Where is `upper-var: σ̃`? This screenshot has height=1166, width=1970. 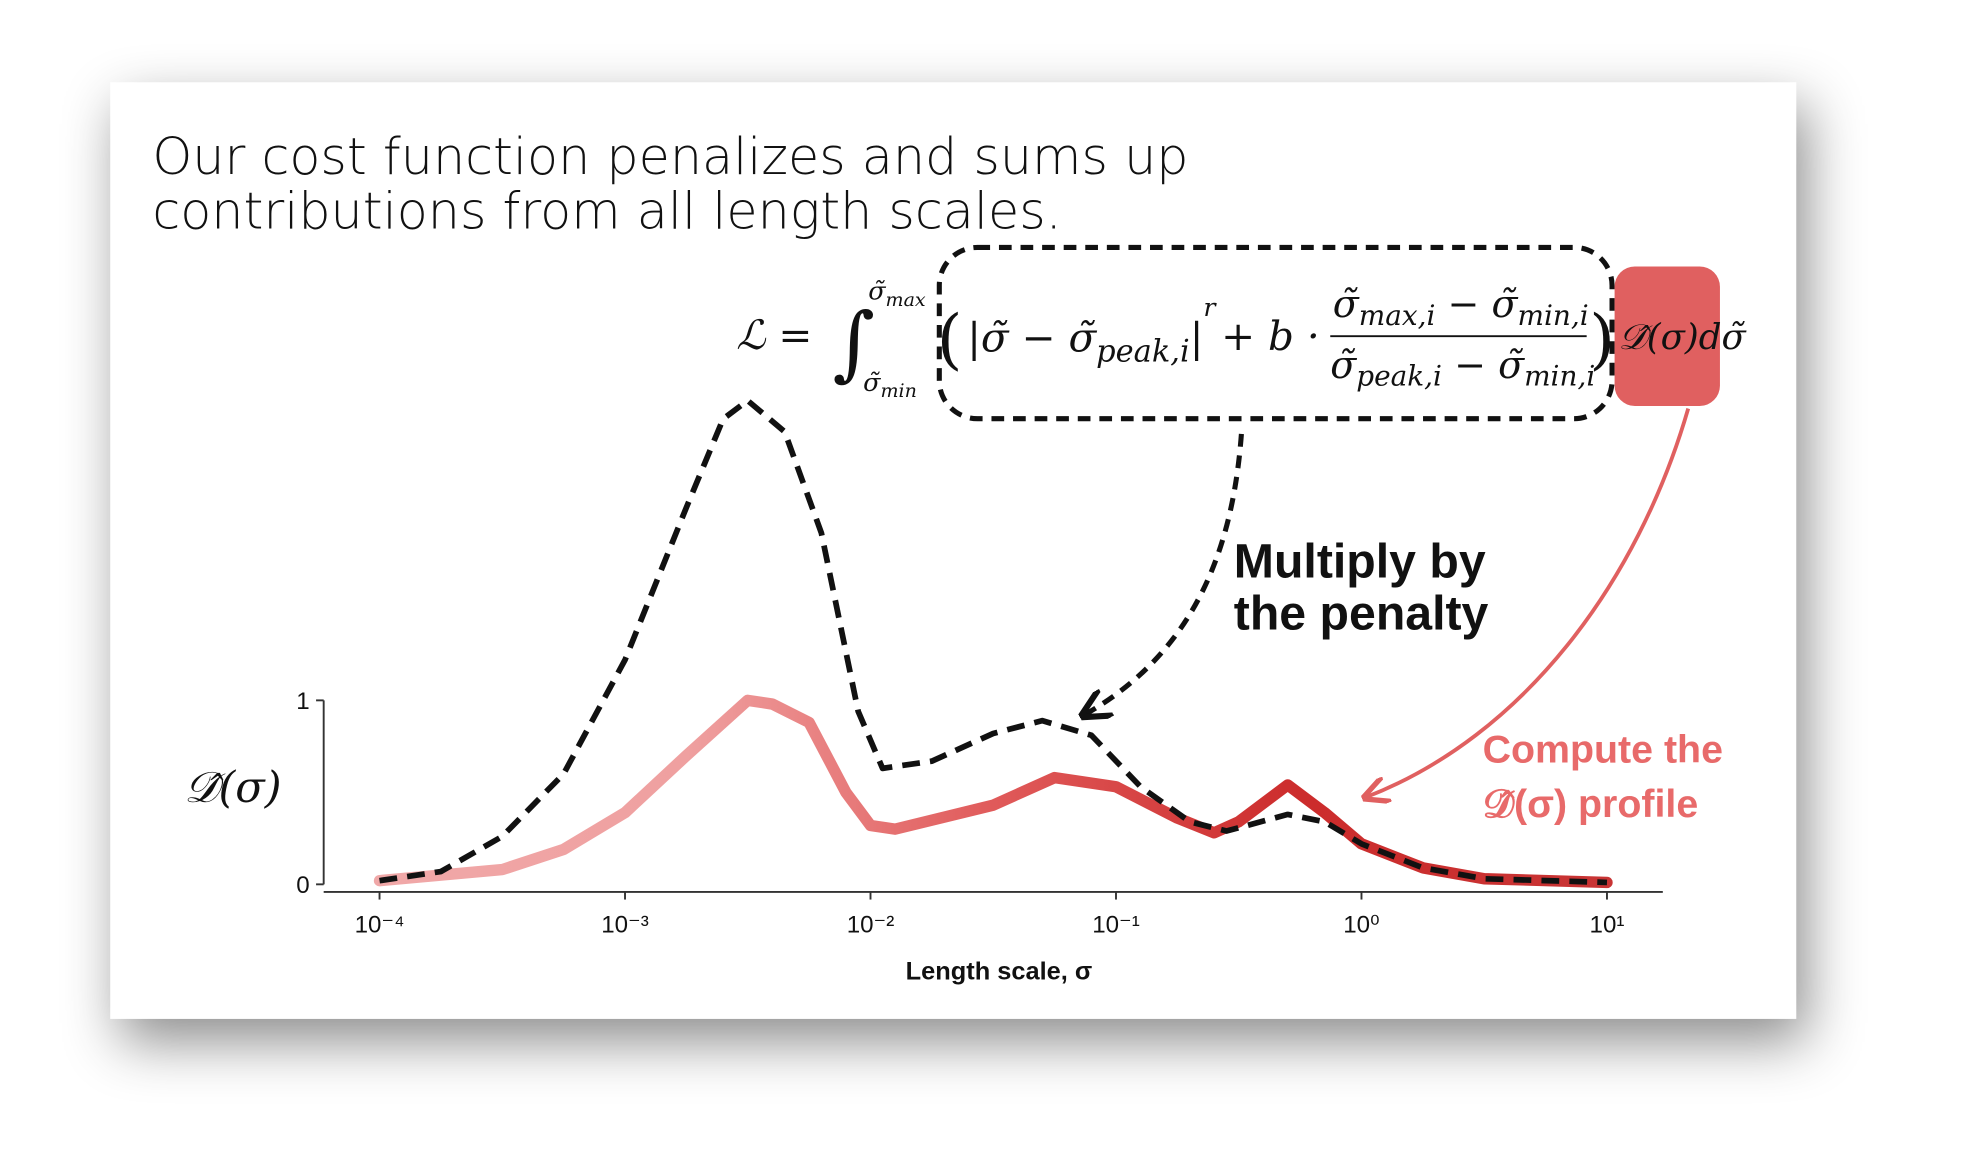
upper-var: σ̃ is located at coordinates (877, 290).